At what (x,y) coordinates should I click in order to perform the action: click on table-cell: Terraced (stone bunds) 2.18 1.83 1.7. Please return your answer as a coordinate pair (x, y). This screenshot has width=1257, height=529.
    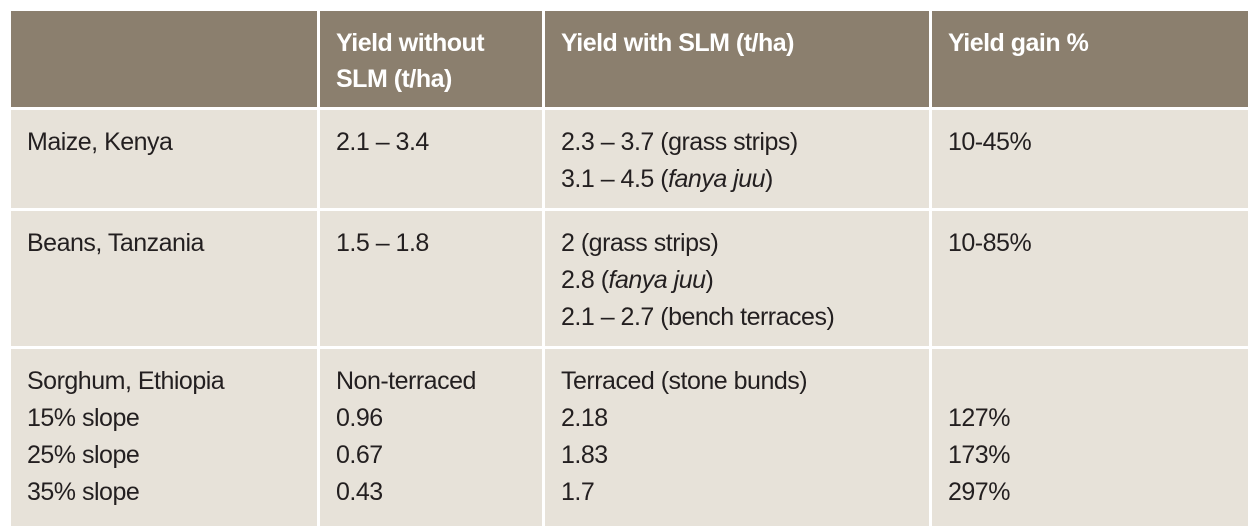
    Looking at the image, I should click on (737, 437).